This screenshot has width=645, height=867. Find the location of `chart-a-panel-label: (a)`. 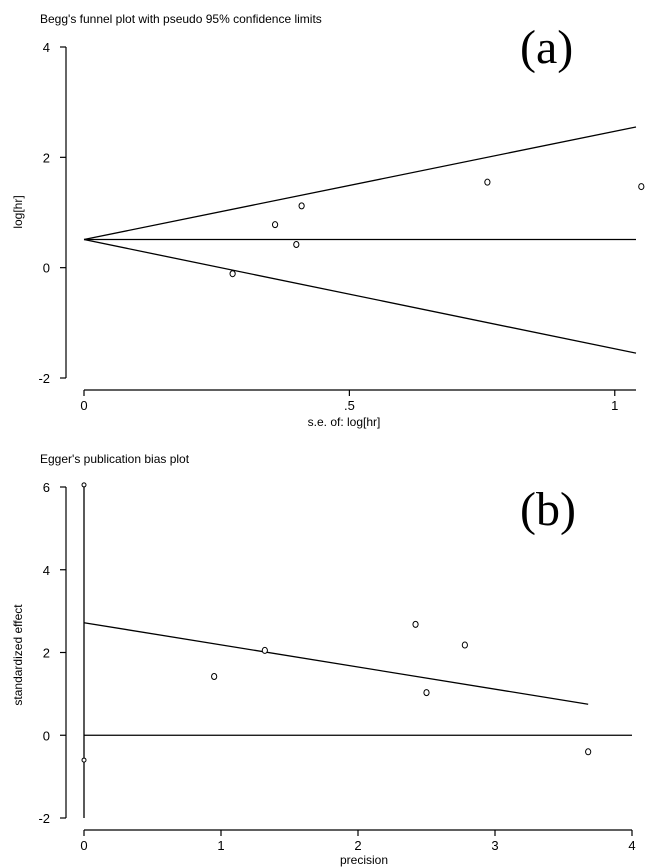

chart-a-panel-label: (a) is located at coordinates (546, 47).